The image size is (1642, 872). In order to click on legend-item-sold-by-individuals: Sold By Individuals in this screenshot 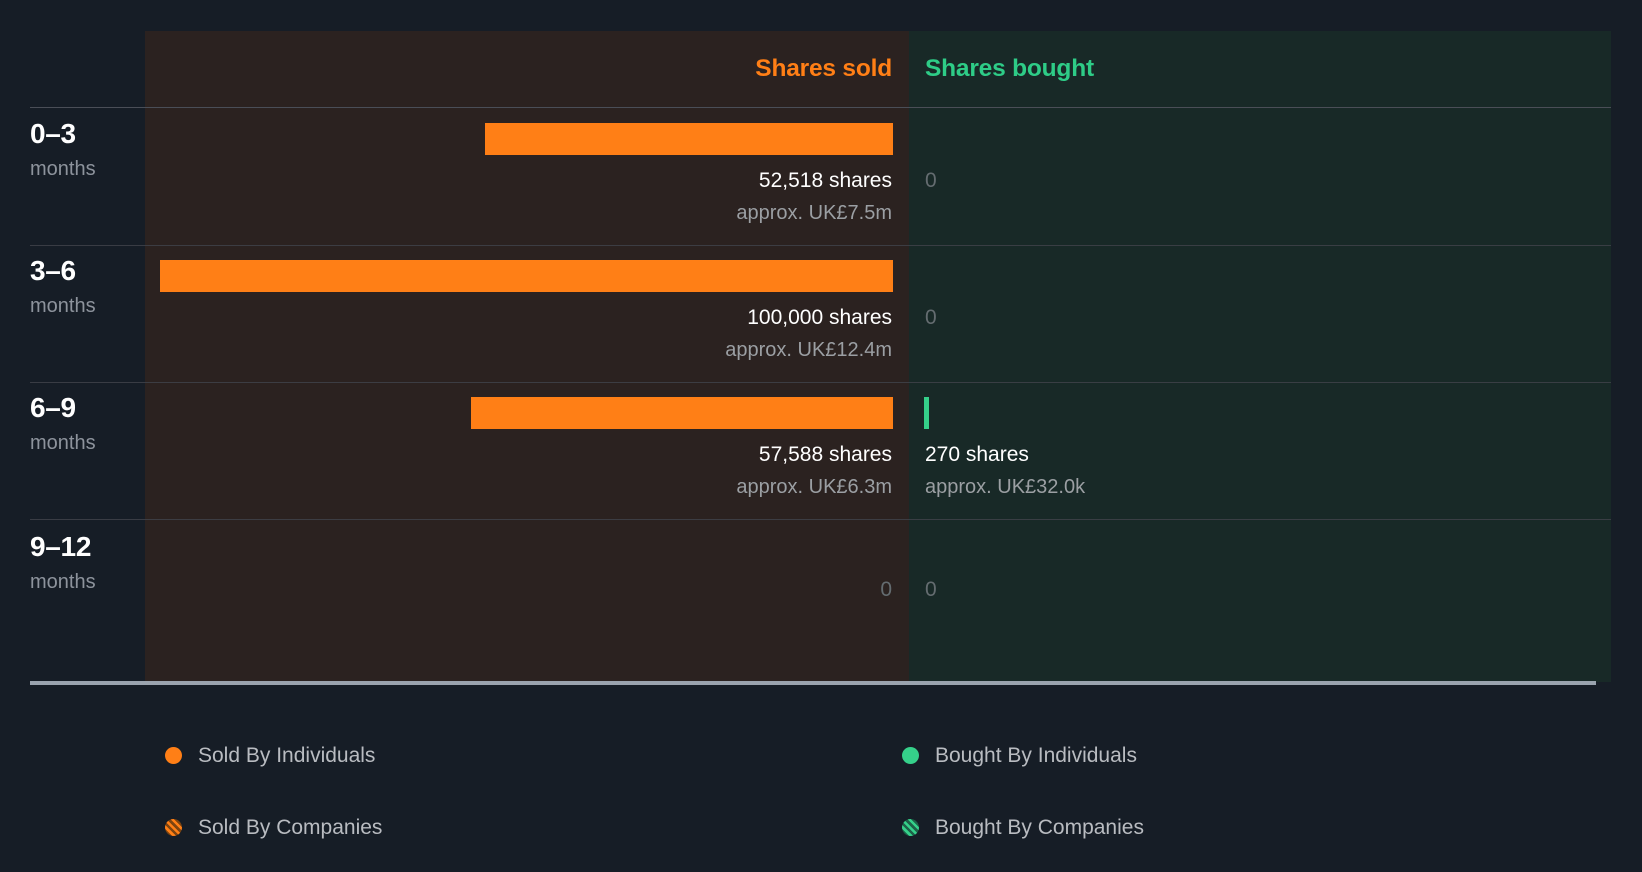, I will do `click(270, 755)`.